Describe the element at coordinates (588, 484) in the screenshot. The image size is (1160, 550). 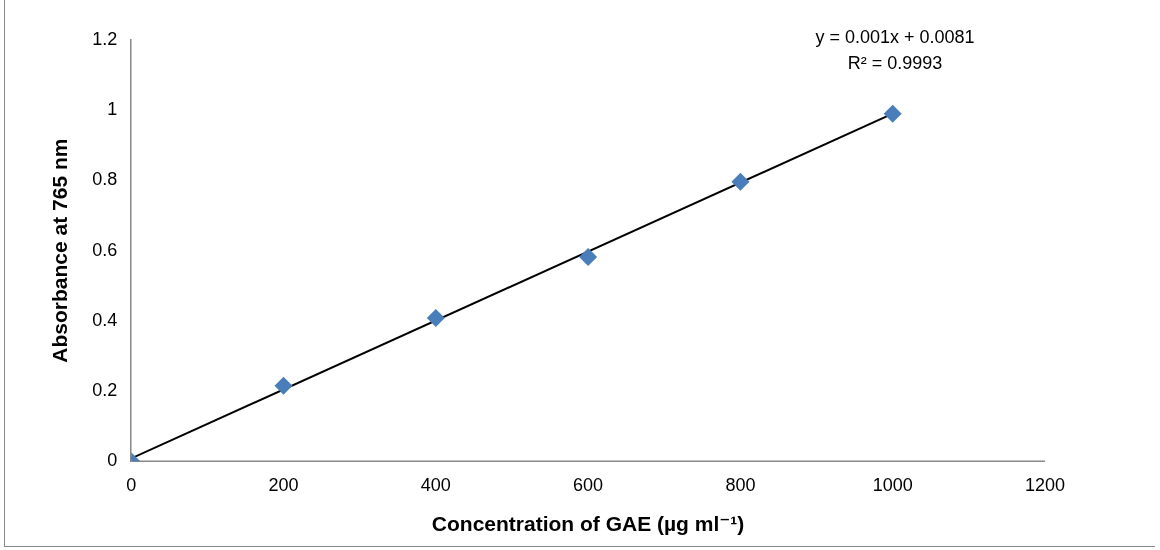
I see `x-tick-label: 600` at that location.